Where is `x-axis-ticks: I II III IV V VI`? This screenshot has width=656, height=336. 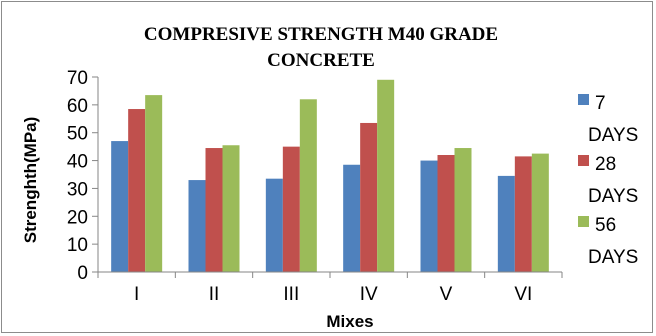 x-axis-ticks: I II III IV V VI is located at coordinates (330, 288).